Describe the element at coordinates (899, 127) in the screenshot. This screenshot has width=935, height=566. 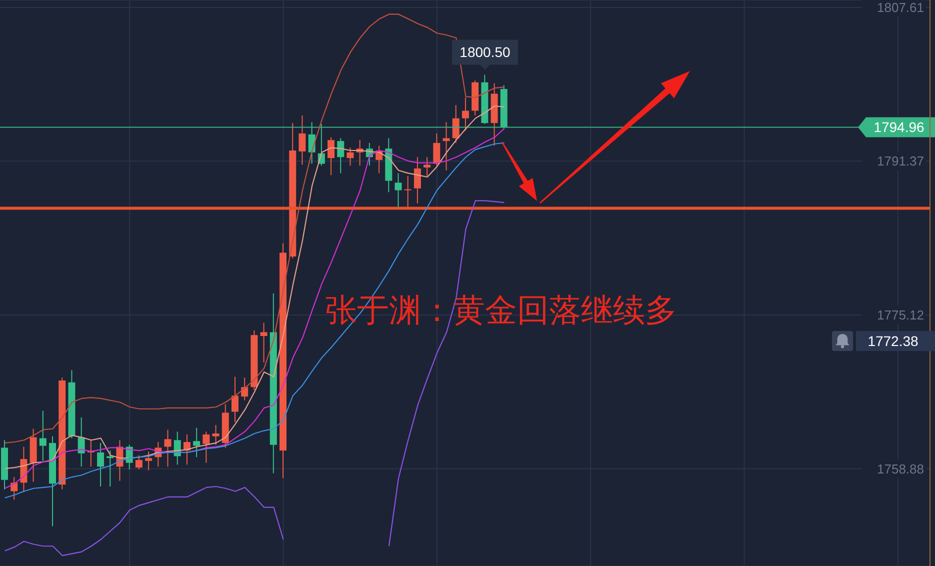
I see `ref-line-label: 1794.96` at that location.